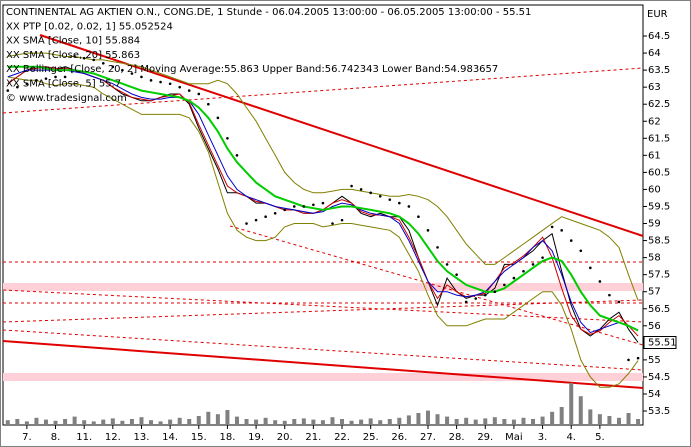  What do you see at coordinates (662, 343) in the screenshot?
I see `last-price-label: 55.51` at bounding box center [662, 343].